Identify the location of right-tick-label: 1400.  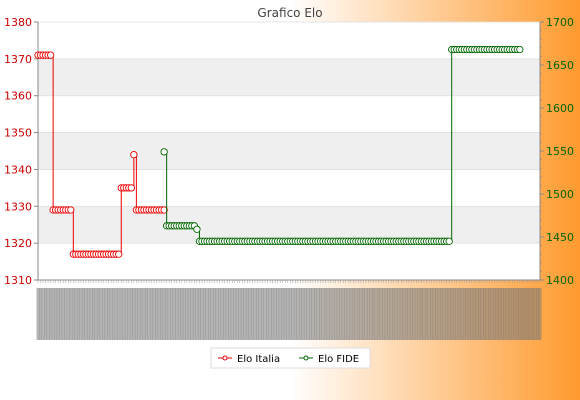
(560, 280).